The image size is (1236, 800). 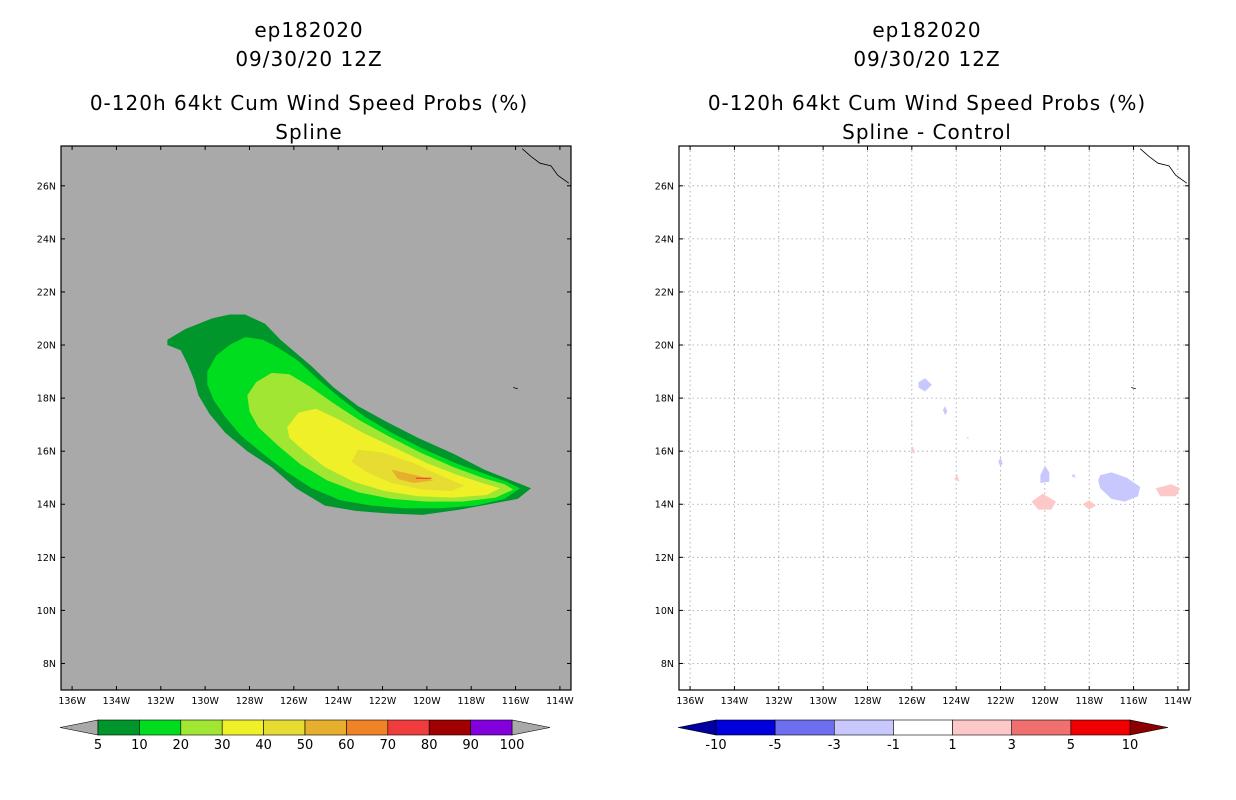 What do you see at coordinates (427, 701) in the screenshot?
I see `x-tick-label: 120W` at bounding box center [427, 701].